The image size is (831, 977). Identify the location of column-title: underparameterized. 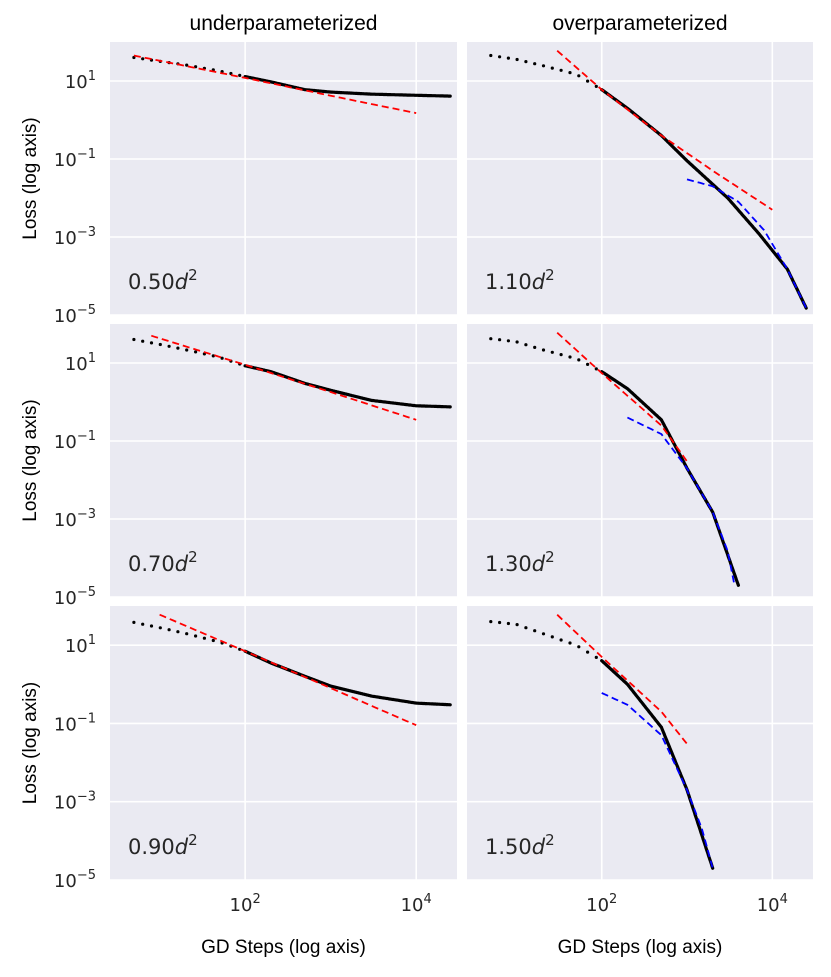
(284, 23).